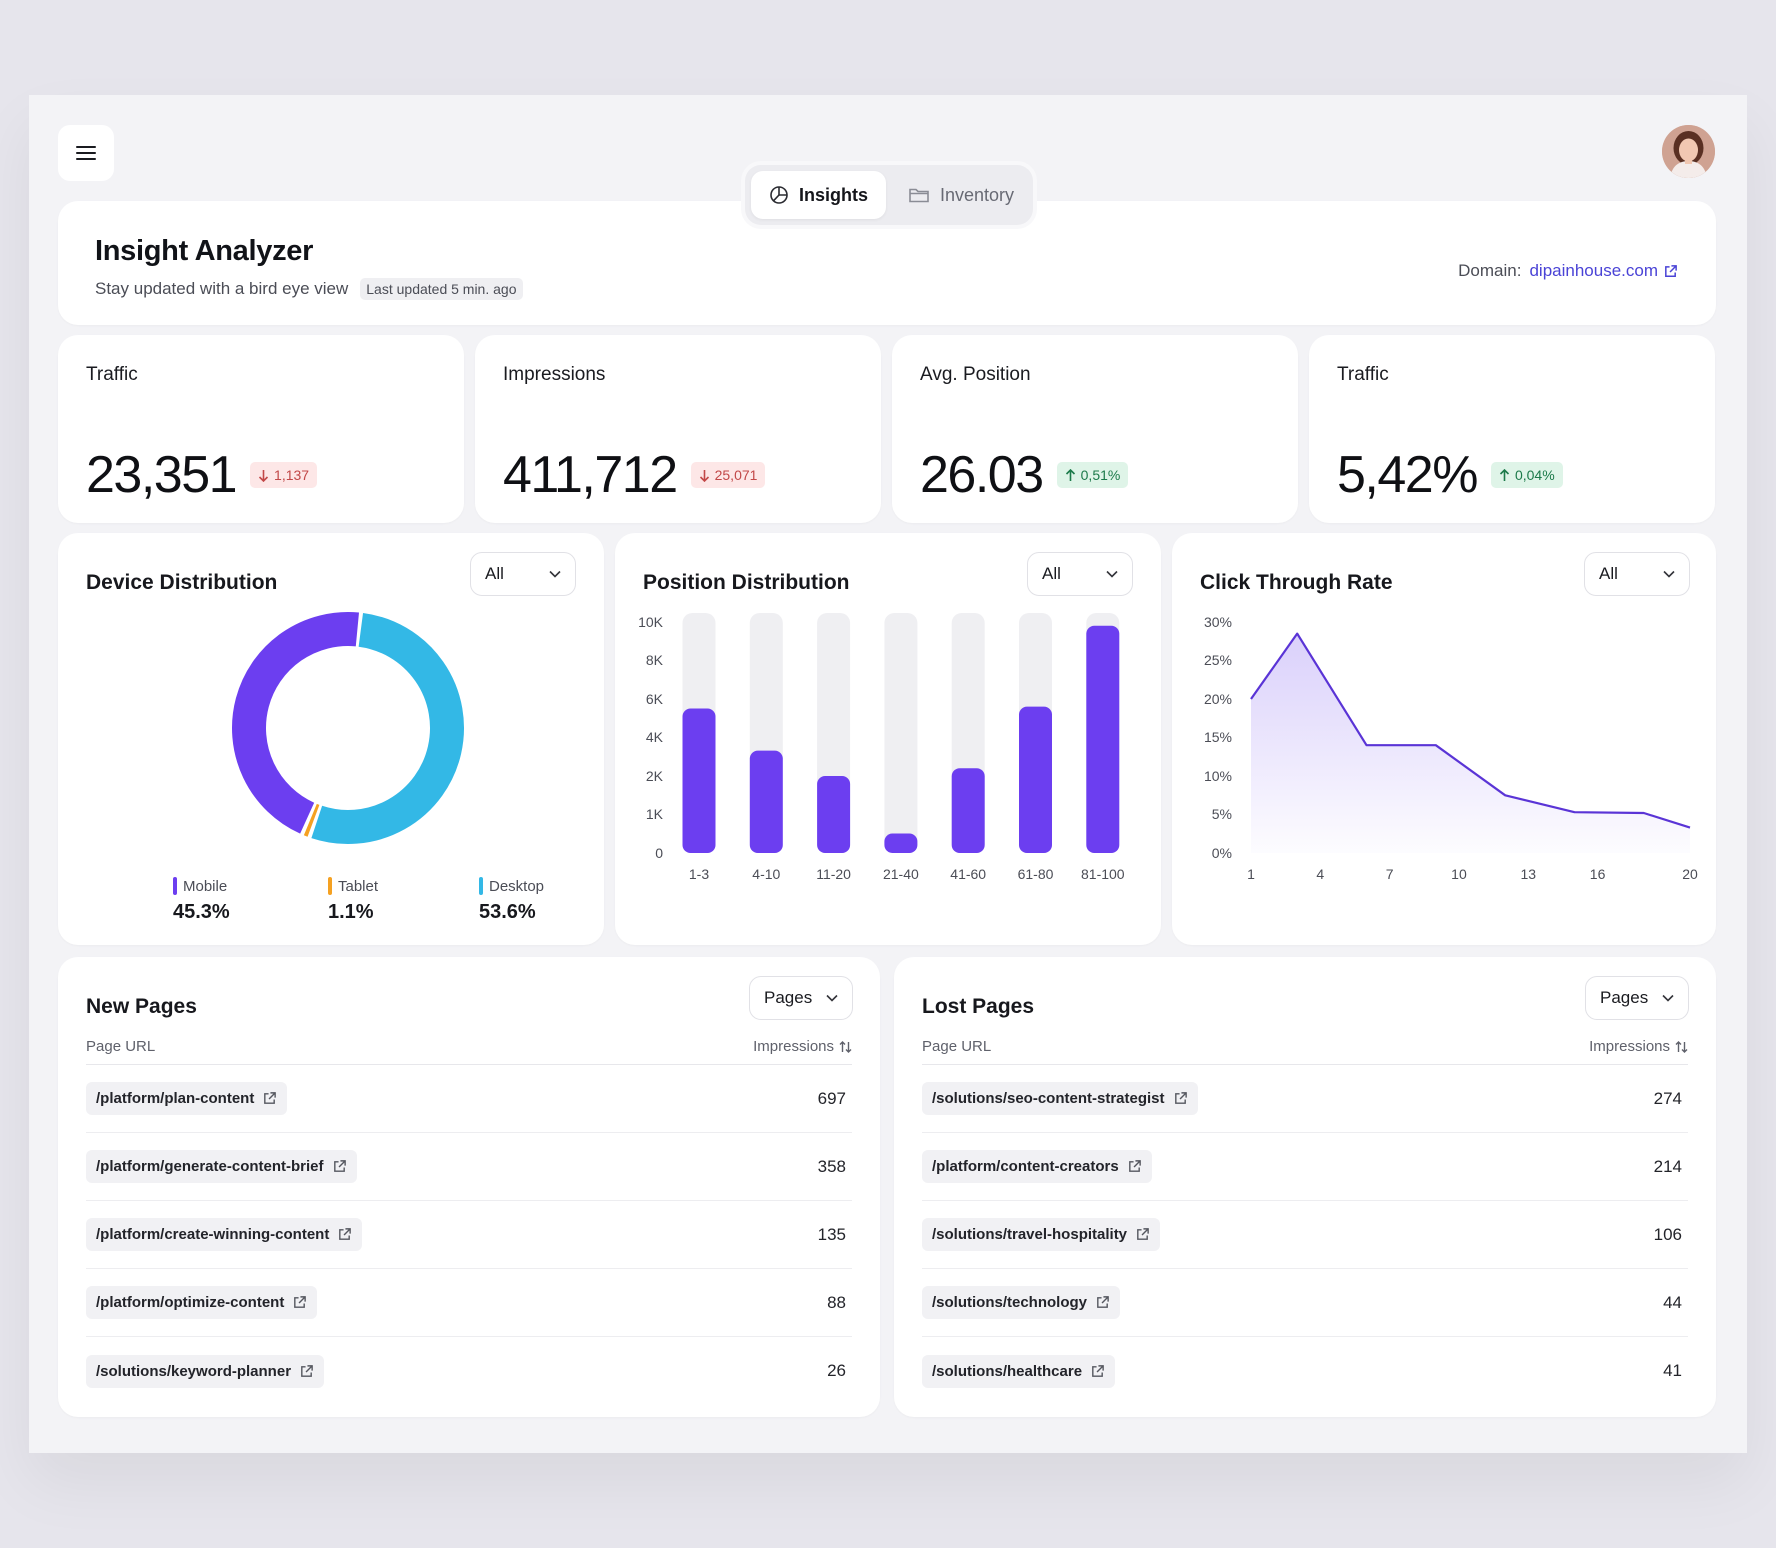 The height and width of the screenshot is (1548, 1776). Describe the element at coordinates (590, 475) in the screenshot. I see `kpi-value: 411,712` at that location.